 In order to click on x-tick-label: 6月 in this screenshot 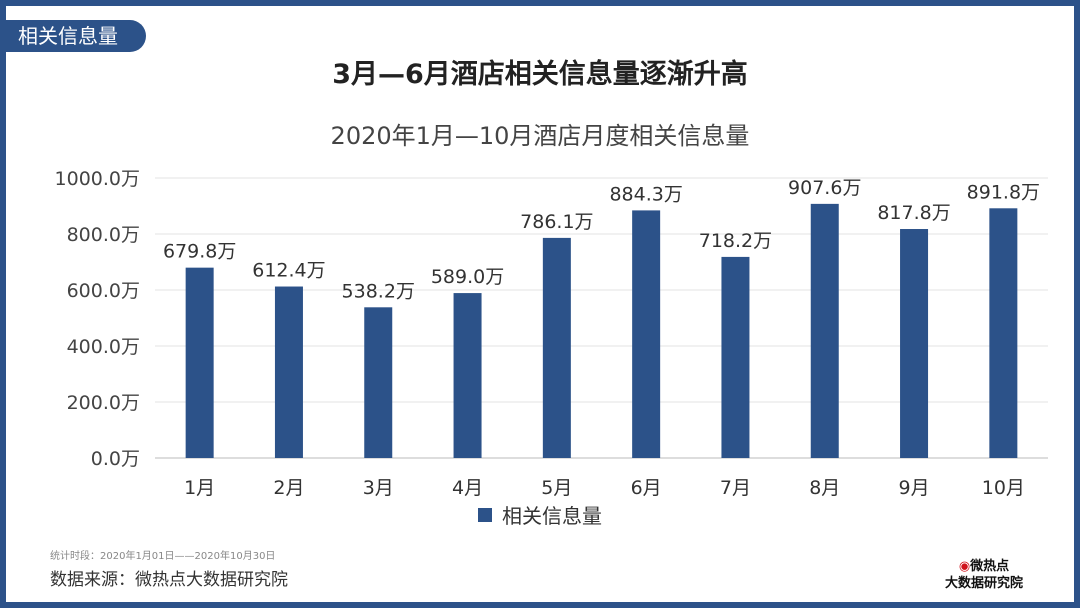, I will do `click(646, 488)`.